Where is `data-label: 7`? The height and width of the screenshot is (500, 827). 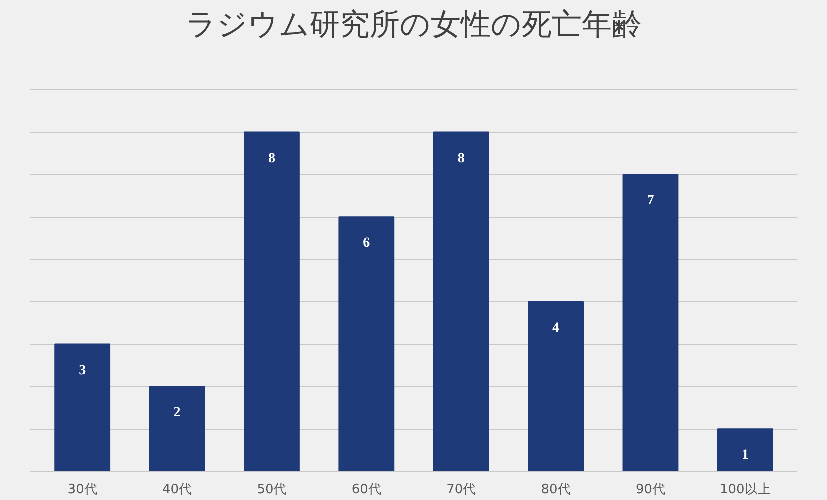 data-label: 7 is located at coordinates (650, 201).